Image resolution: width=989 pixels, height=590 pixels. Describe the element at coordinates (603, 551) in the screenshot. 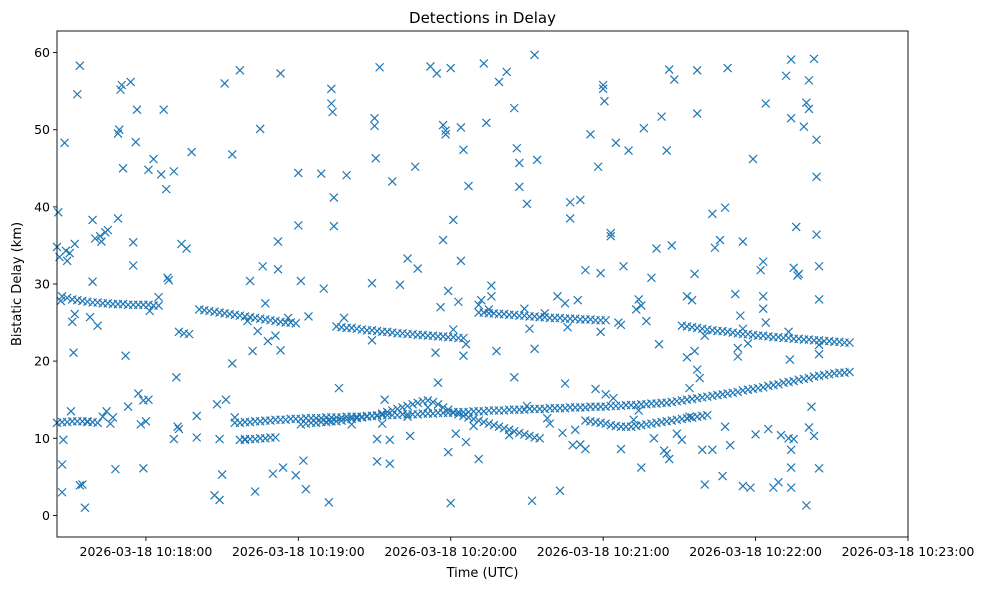

I see `x-tick-label: 2026-03-18 10:21:00` at that location.